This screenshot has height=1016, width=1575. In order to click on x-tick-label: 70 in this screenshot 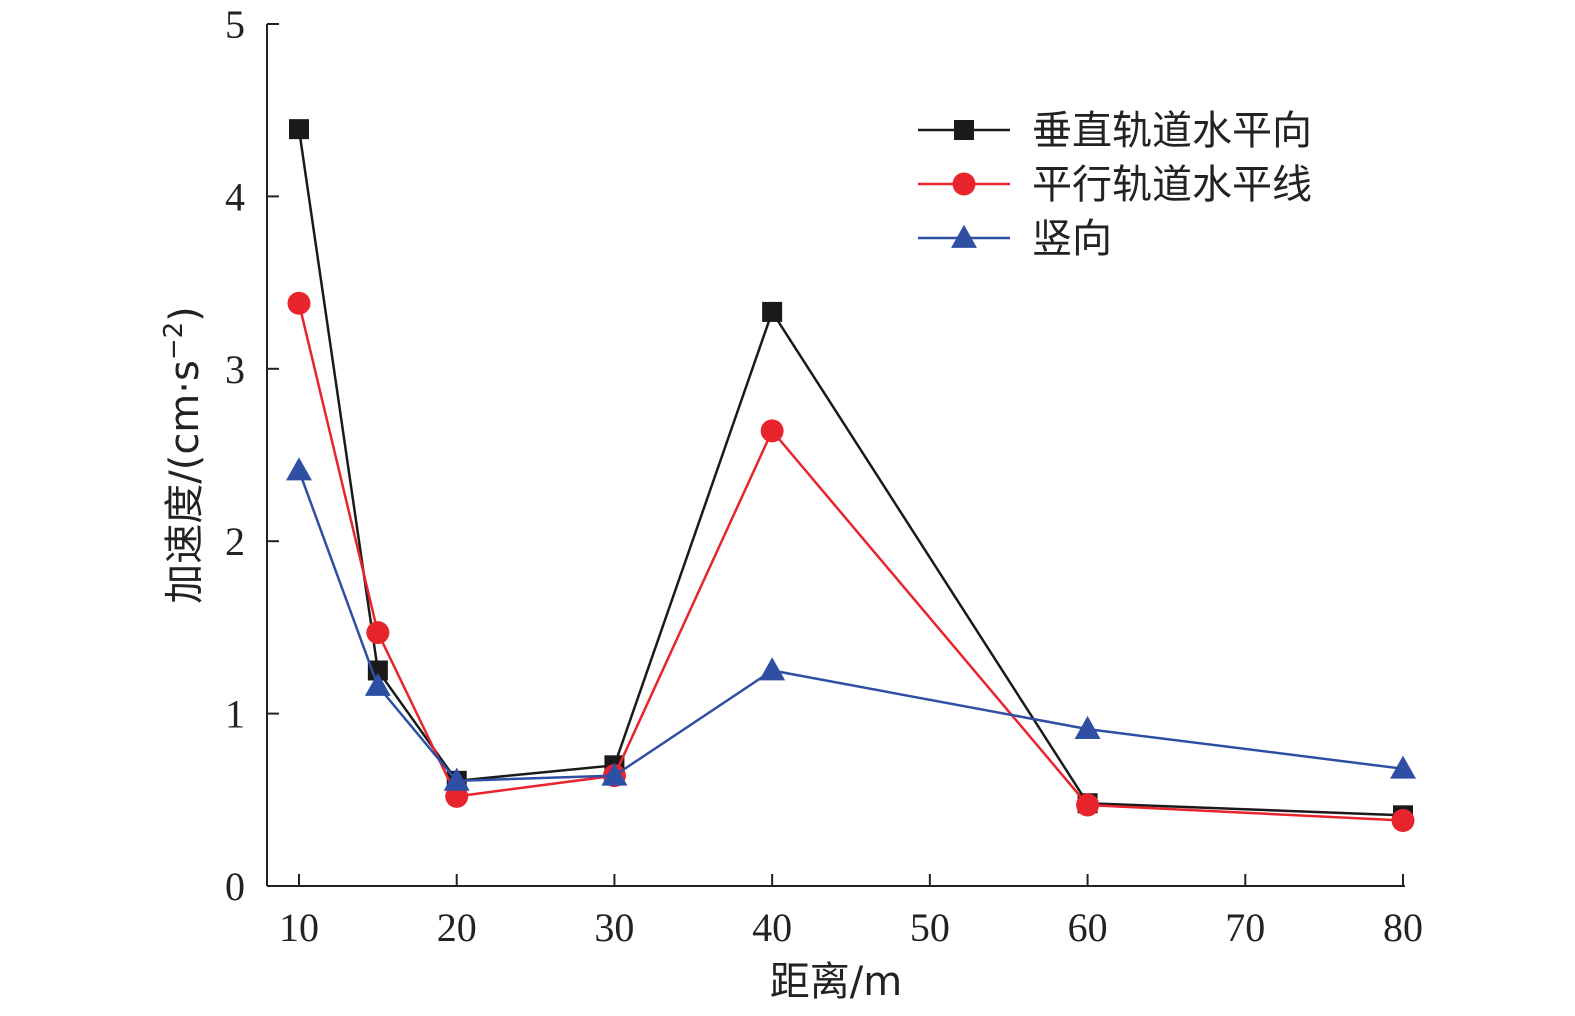, I will do `click(1245, 927)`.